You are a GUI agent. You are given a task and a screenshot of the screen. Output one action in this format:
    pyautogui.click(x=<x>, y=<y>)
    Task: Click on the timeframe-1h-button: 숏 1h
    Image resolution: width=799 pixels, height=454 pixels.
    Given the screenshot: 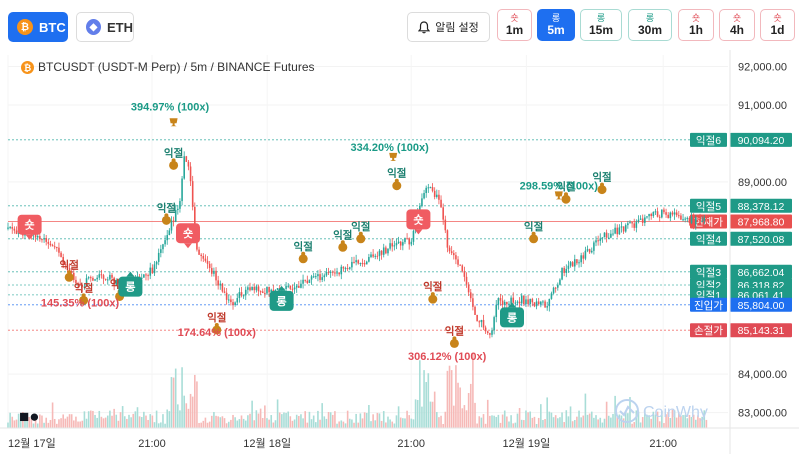 What is the action you would take?
    pyautogui.click(x=696, y=25)
    